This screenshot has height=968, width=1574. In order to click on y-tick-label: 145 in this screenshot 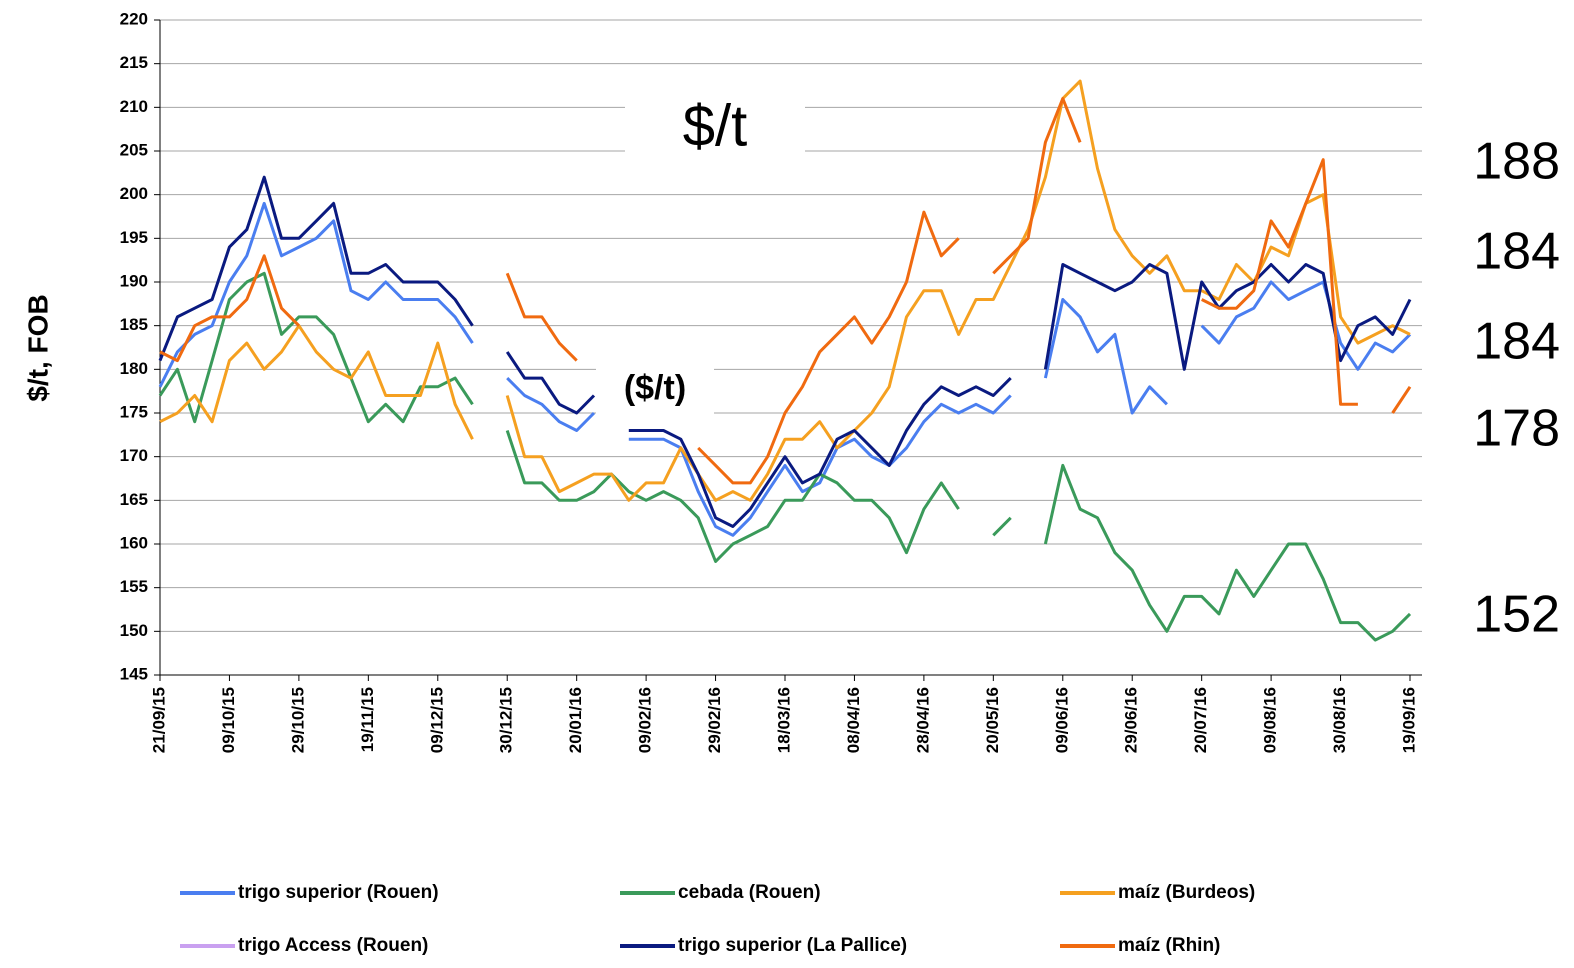, I will do `click(134, 673)`.